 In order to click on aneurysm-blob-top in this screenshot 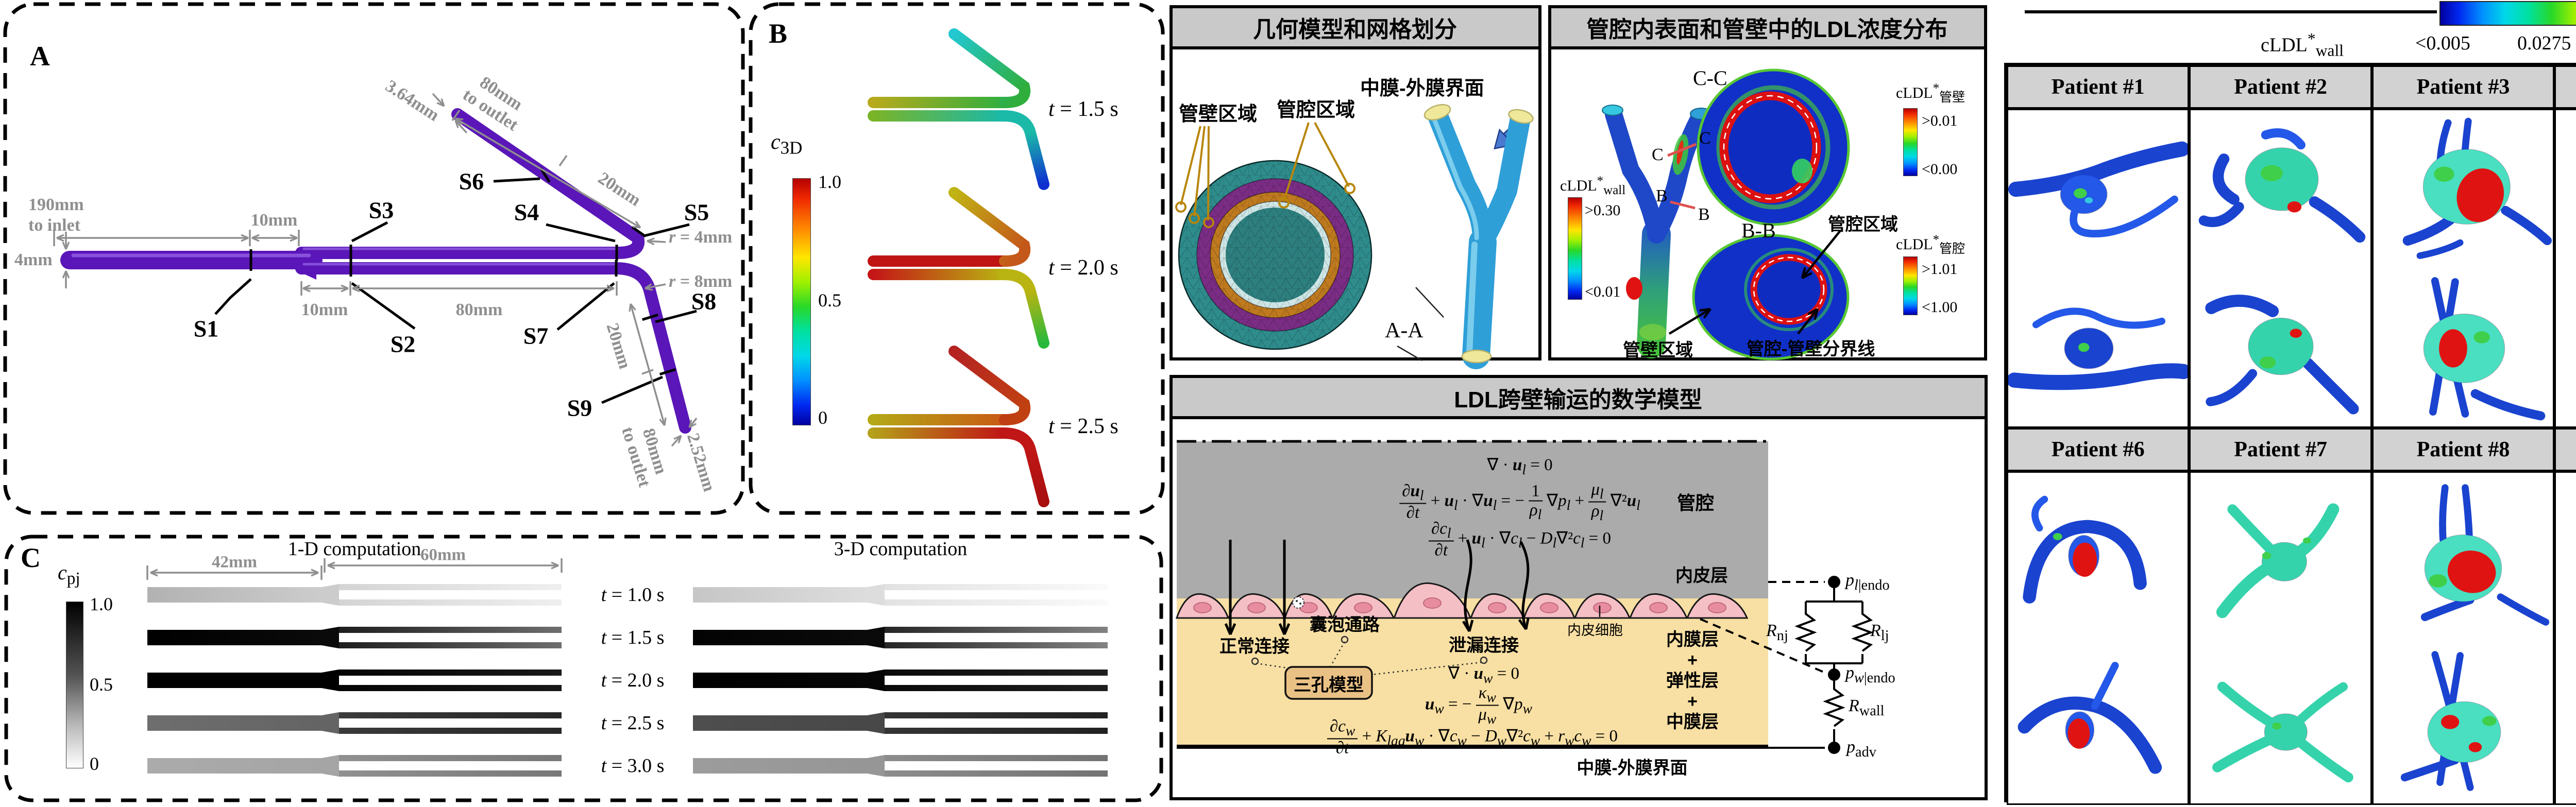, I will do `click(2281, 180)`.